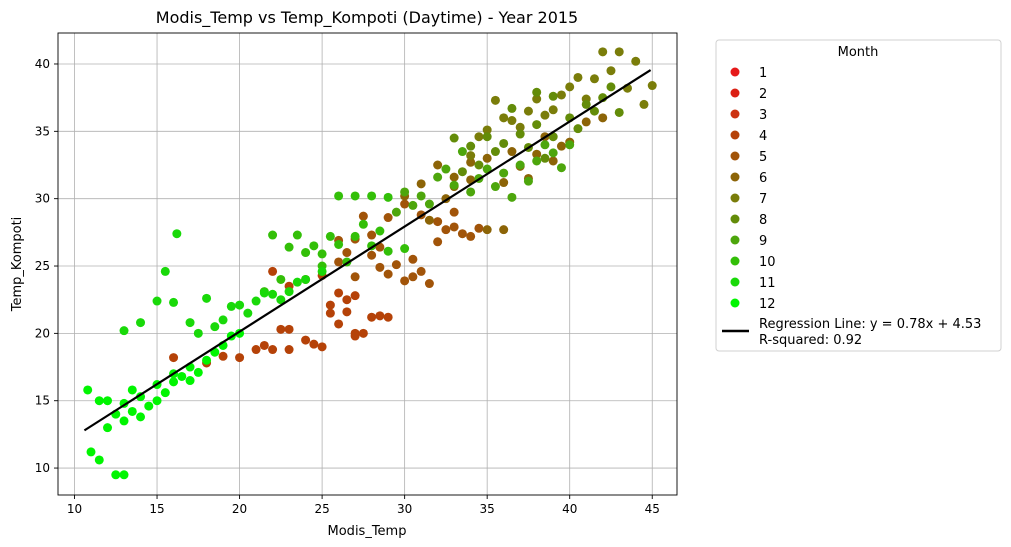 Image resolution: width=1011 pixels, height=547 pixels. I want to click on x-axis-ticks: 10 15 20 25 30 35 40 45, so click(363, 505).